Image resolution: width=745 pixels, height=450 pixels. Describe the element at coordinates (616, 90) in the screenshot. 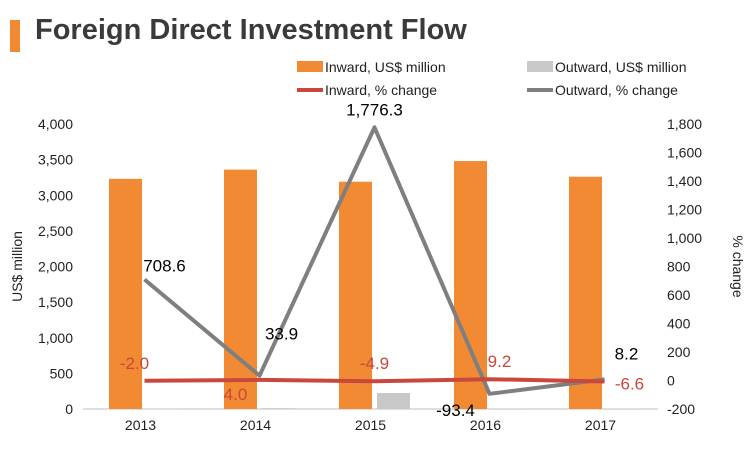

I see `legend-outward-line-label: Outward, % change` at that location.